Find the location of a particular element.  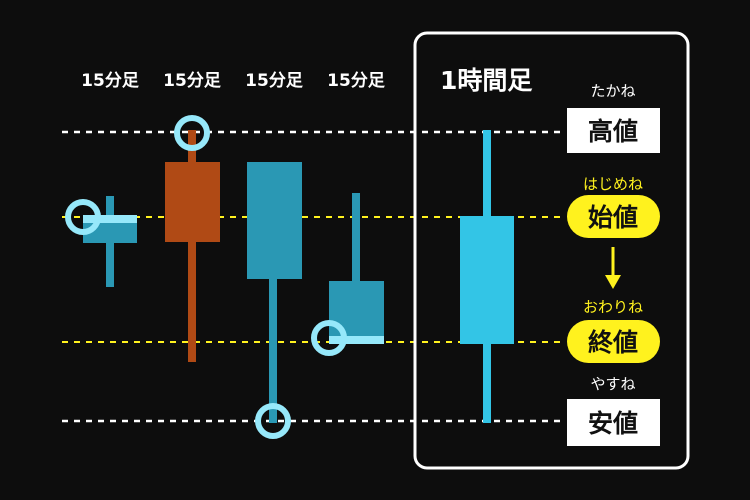

high-label: 高値 is located at coordinates (613, 131).